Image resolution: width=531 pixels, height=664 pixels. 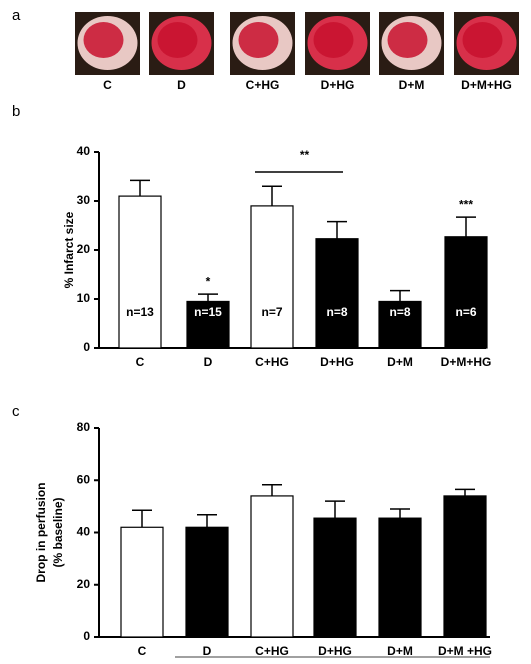 What do you see at coordinates (84, 298) in the screenshot?
I see `y-tick-label: 10` at bounding box center [84, 298].